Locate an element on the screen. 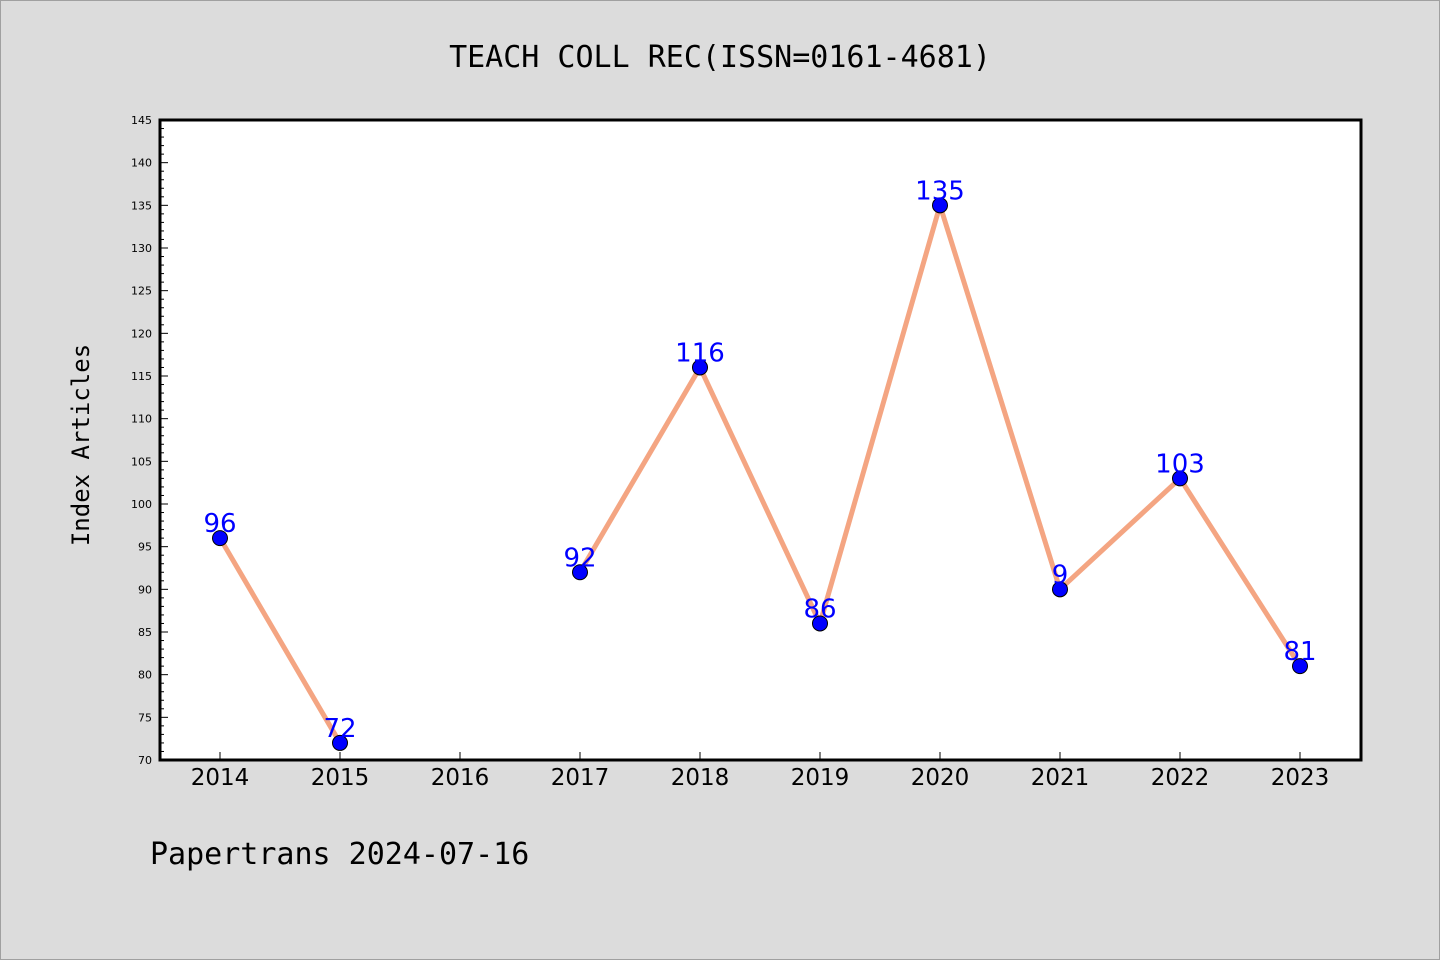 This screenshot has height=960, width=1440. data-label-2022: 103 is located at coordinates (1180, 464).